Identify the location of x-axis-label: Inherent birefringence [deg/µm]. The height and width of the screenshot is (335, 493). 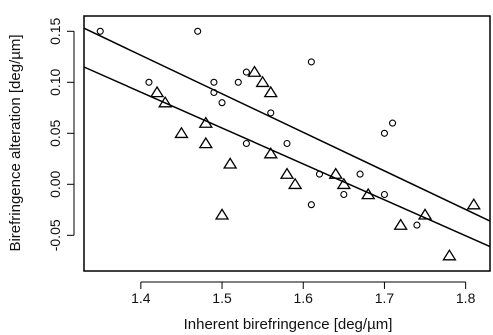
(288, 324).